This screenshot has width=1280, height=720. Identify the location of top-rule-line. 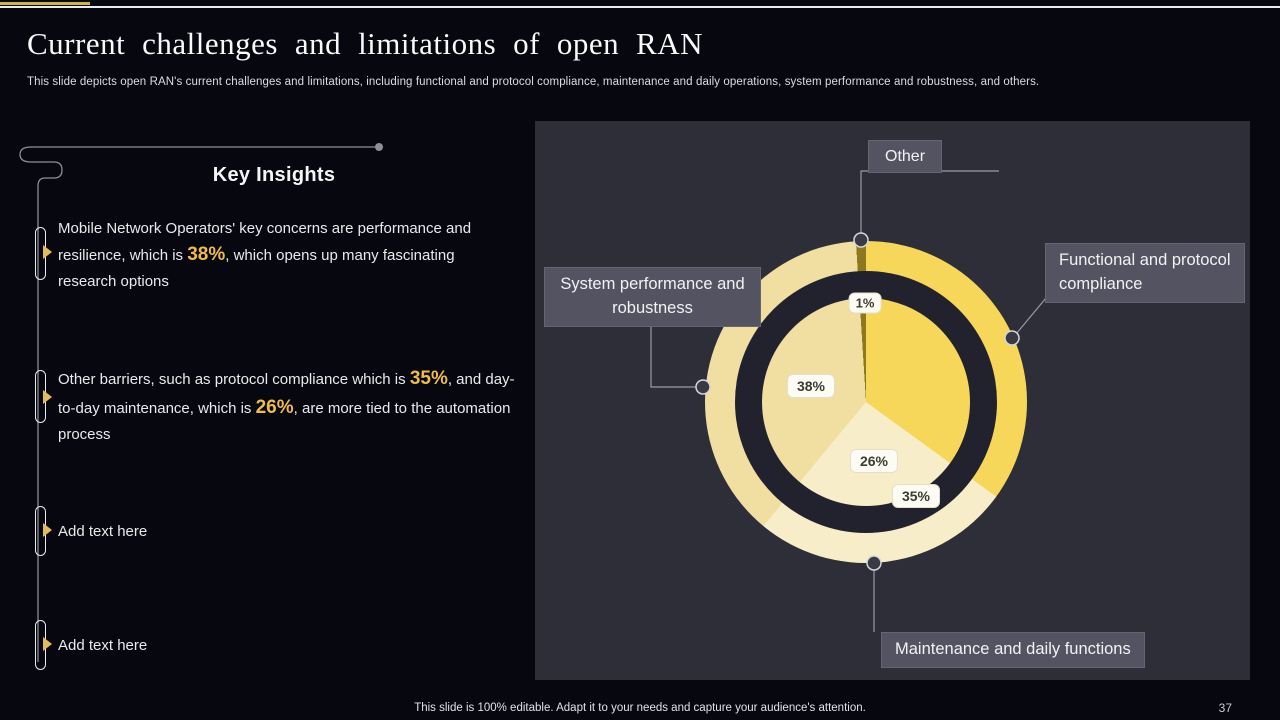
(640, 7).